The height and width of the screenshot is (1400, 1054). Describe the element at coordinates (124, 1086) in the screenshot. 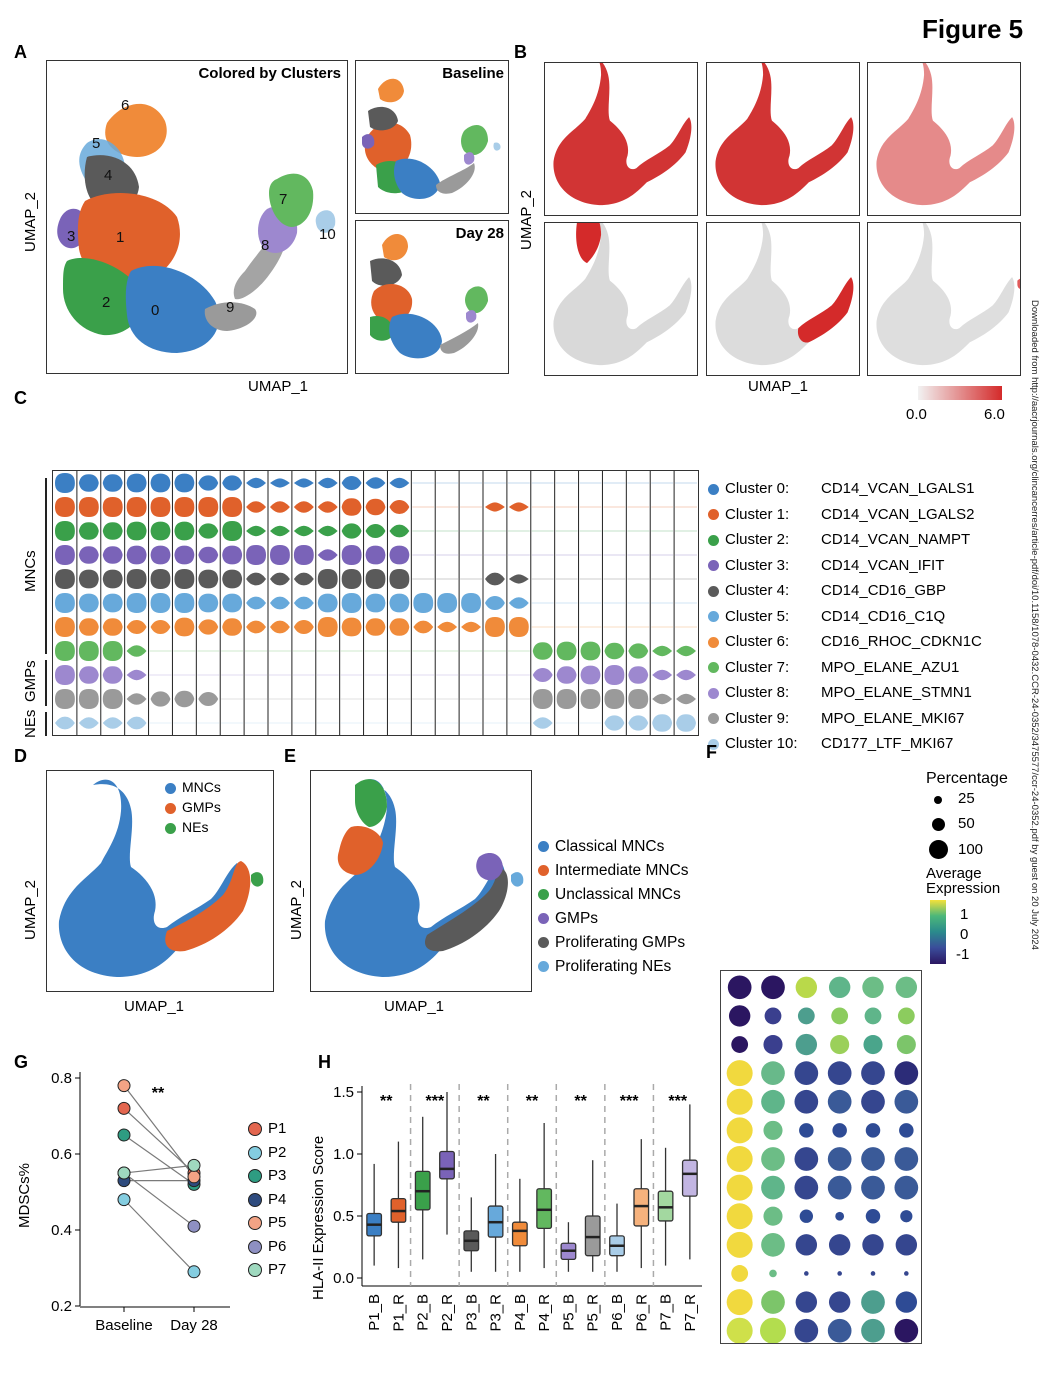

I see `chart-g-point-p5` at that location.